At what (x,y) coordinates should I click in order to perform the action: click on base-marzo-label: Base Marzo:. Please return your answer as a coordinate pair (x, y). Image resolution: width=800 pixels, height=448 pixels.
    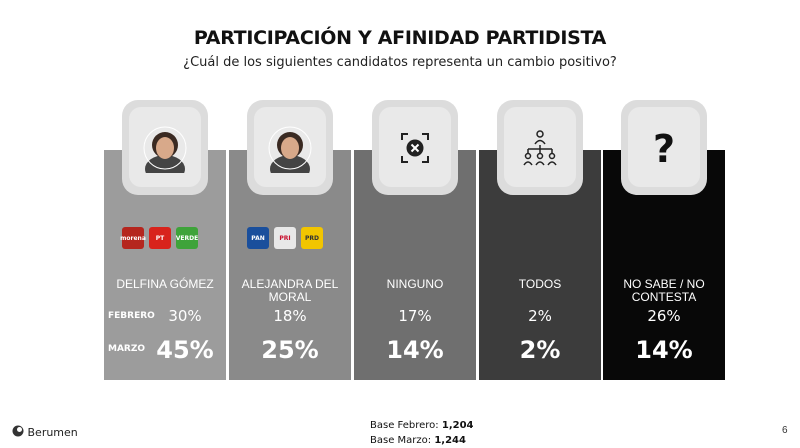
    Looking at the image, I should click on (401, 440).